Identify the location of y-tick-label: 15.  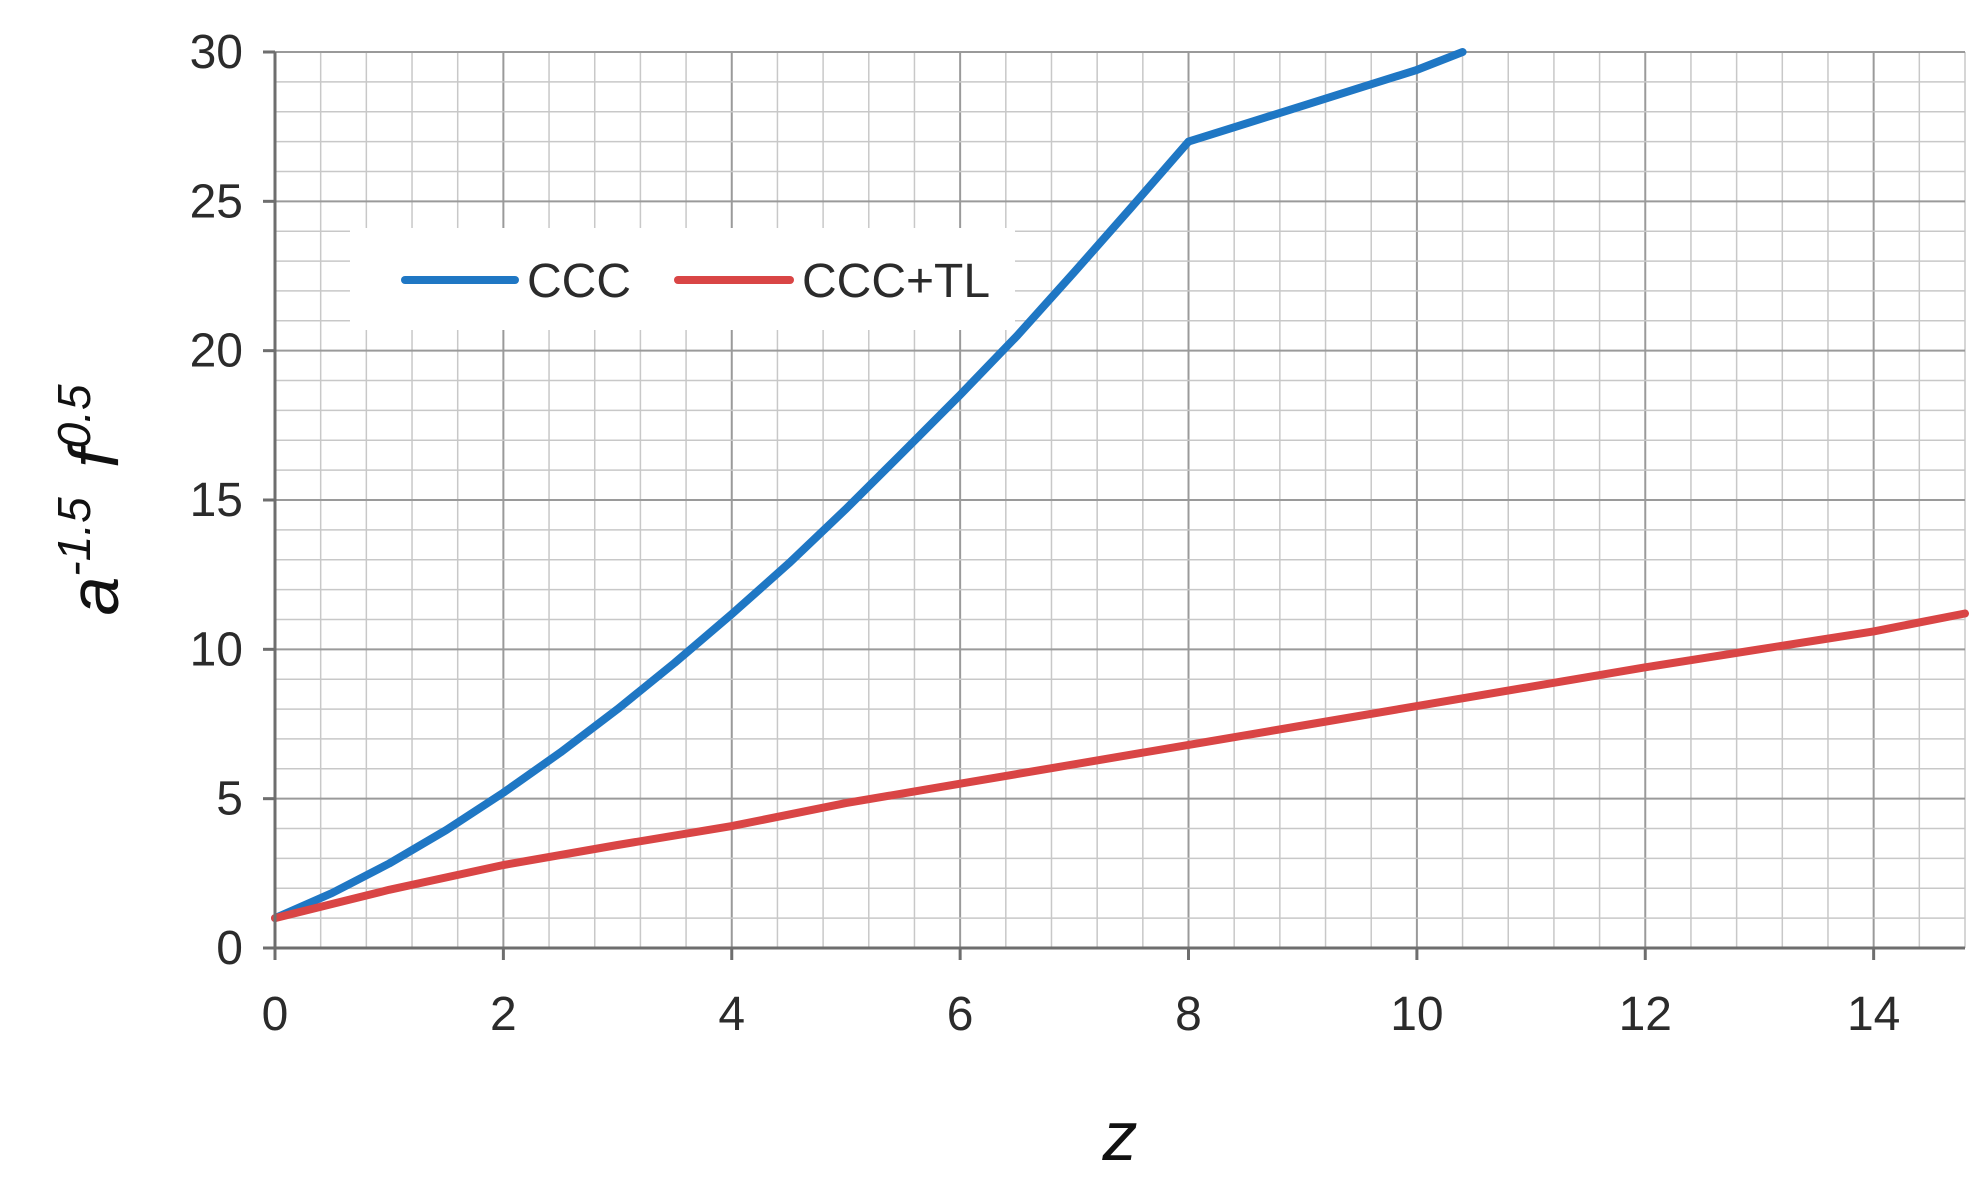
(216, 500).